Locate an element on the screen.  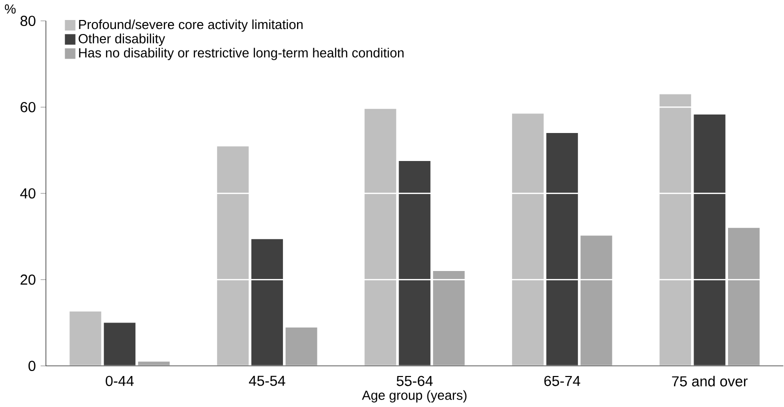
x-tick-label: 65-74 is located at coordinates (562, 381).